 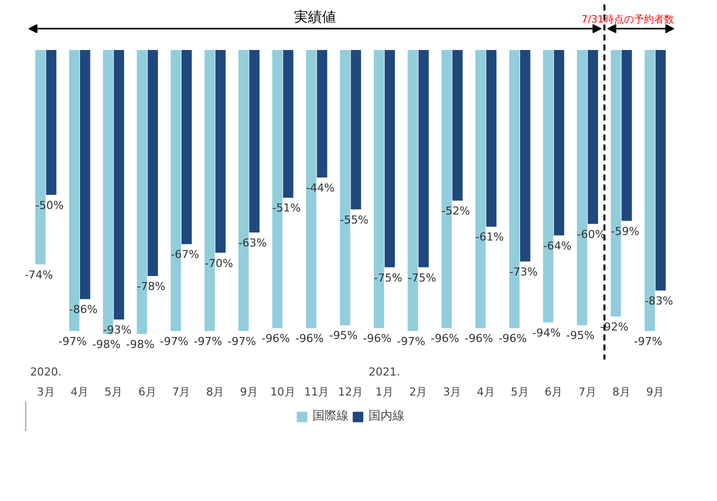 I want to click on data-label: -86%, so click(x=83, y=309).